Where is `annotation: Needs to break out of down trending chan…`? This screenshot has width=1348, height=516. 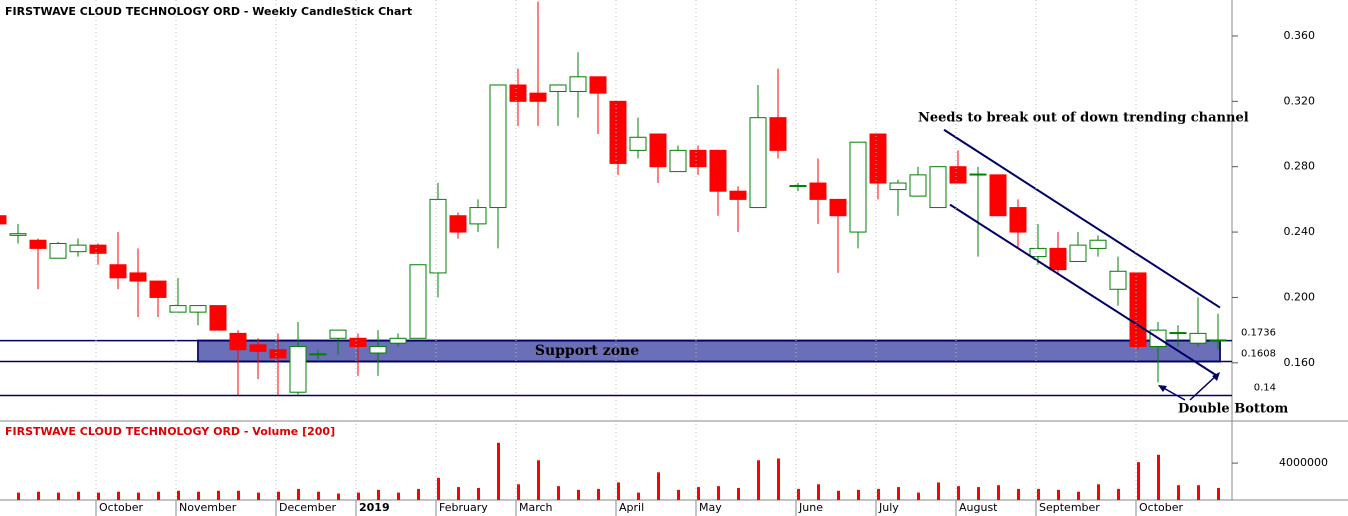
annotation: Needs to break out of down trending chan… is located at coordinates (1083, 118).